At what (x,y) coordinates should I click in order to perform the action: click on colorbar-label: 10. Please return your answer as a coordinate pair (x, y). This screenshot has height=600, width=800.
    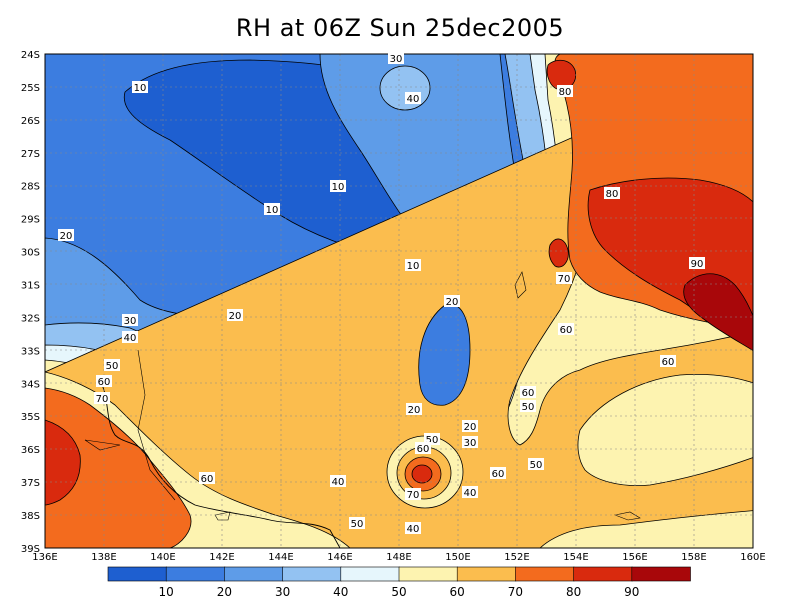
    Looking at the image, I should click on (166, 592).